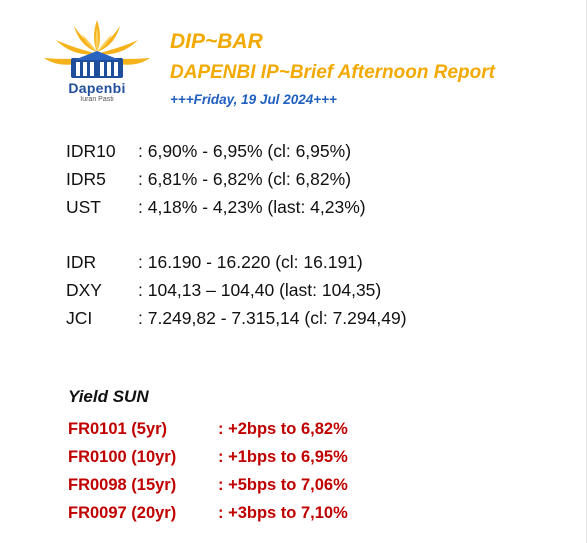 This screenshot has height=543, width=587. Describe the element at coordinates (84, 290) in the screenshot. I see `market-label: DXY` at that location.